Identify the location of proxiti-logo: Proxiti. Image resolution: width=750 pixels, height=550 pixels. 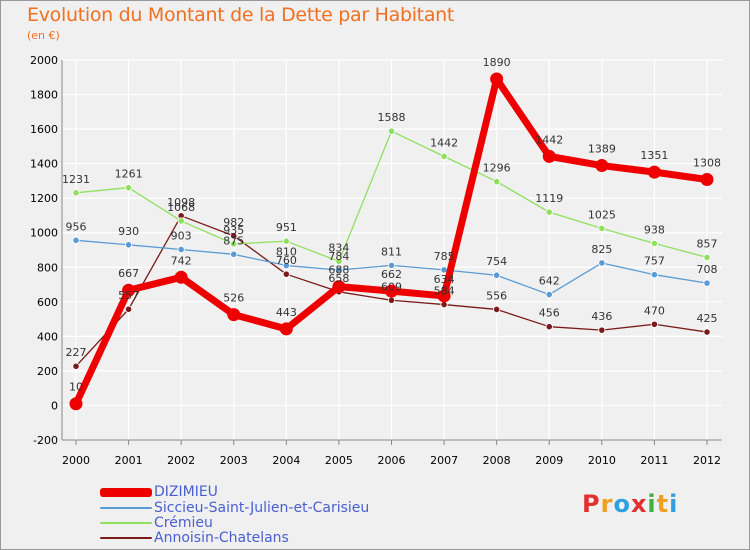
(630, 504).